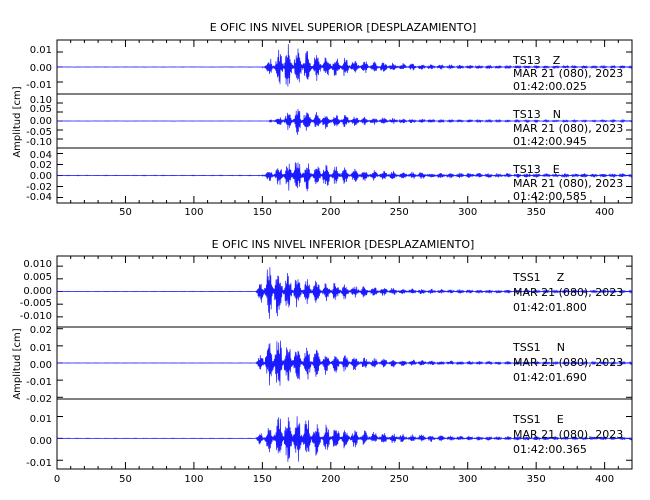 The width and height of the screenshot is (650, 500). Describe the element at coordinates (538, 347) in the screenshot. I see `station-label: TSS1 N` at that location.